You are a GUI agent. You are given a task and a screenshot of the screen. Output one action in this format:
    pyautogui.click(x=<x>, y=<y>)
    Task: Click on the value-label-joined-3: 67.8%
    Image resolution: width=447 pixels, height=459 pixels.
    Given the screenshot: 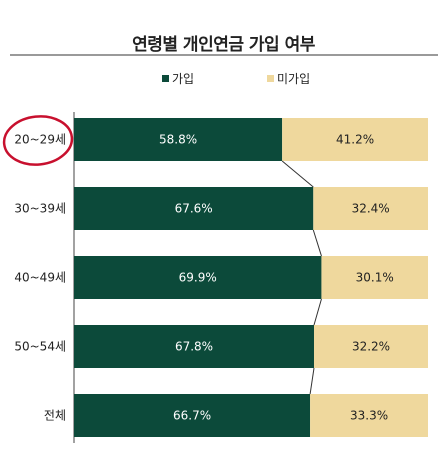 What is the action you would take?
    pyautogui.click(x=194, y=347)
    